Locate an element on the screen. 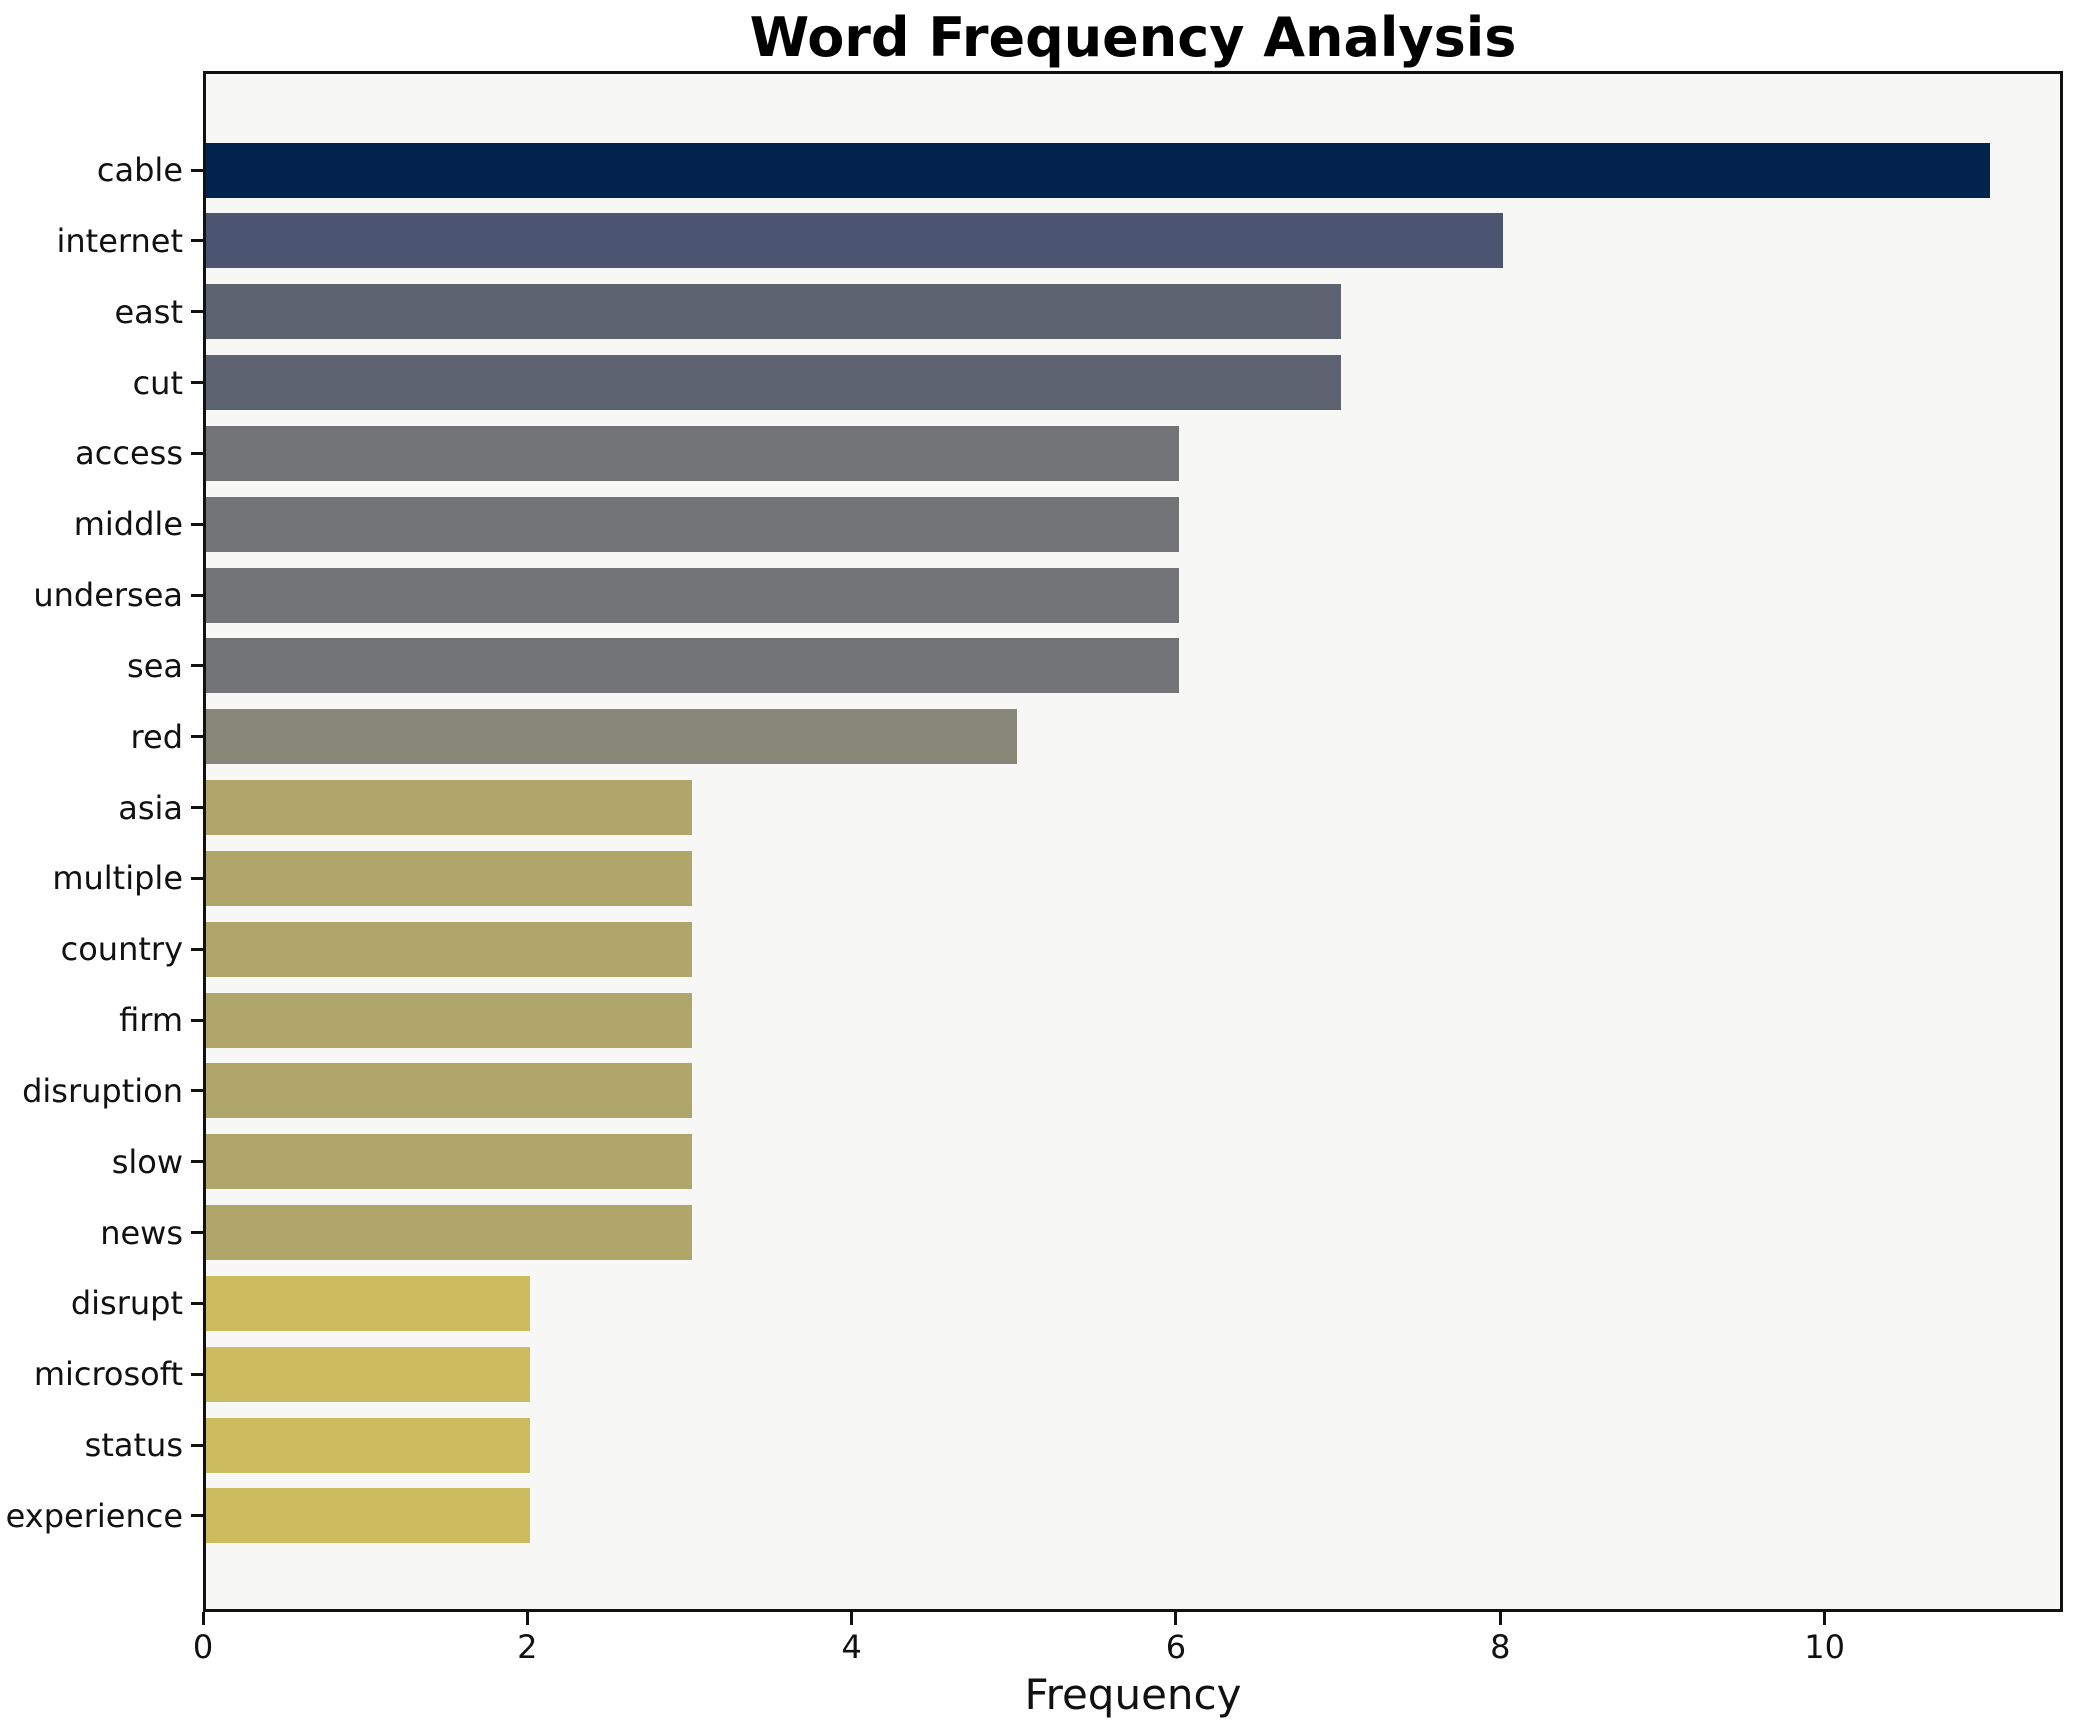  y-tick-label-sea: sea is located at coordinates (155, 665).